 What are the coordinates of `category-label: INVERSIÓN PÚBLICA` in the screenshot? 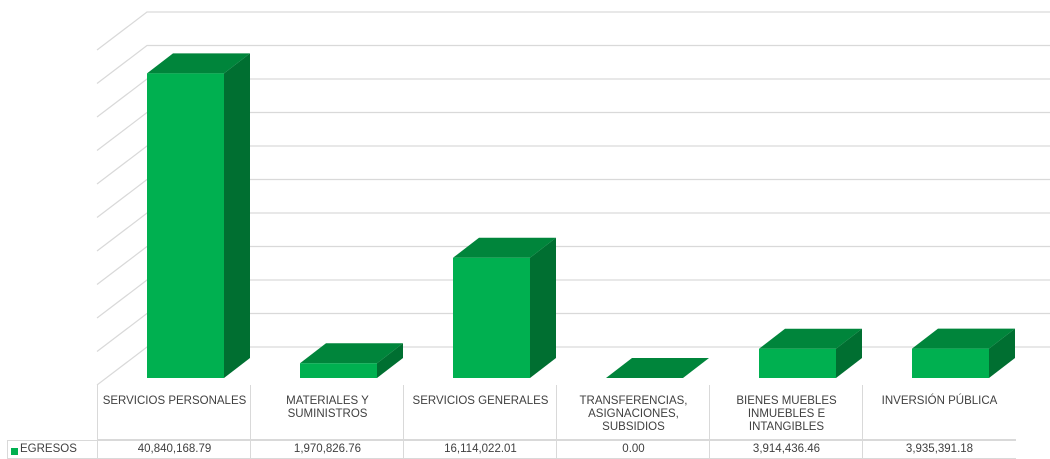 It's located at (939, 412).